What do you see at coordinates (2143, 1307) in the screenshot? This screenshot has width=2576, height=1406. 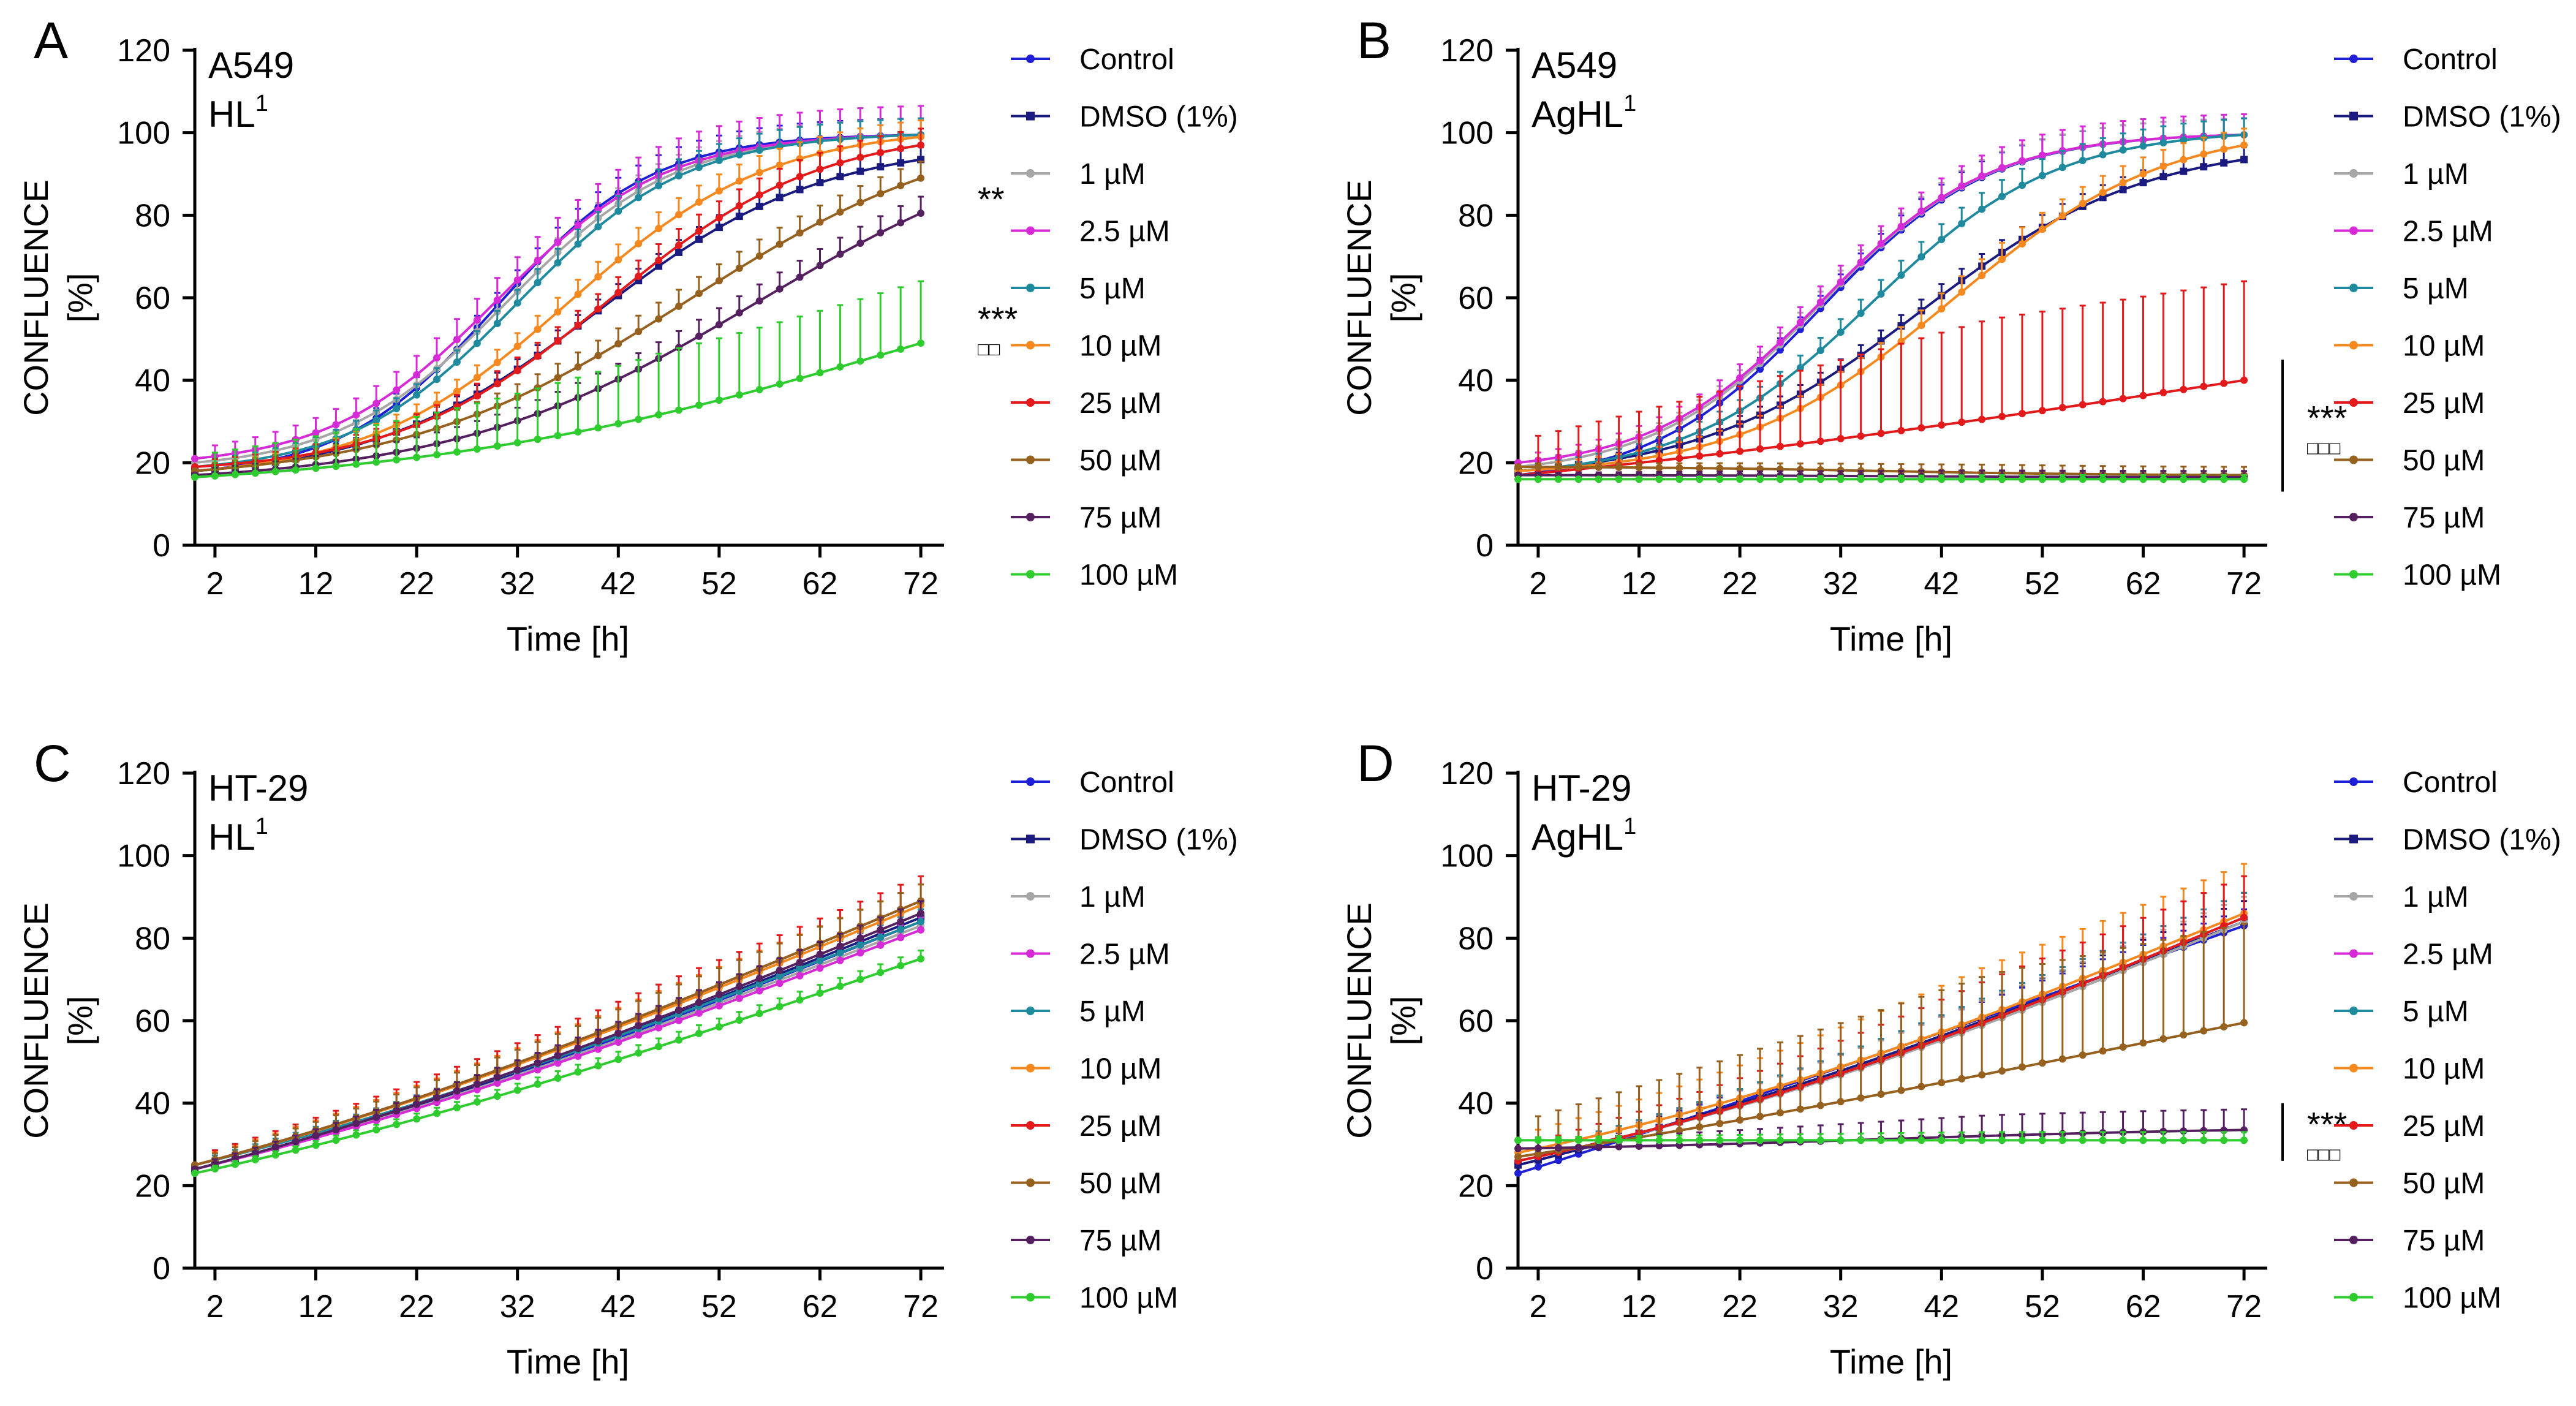 I see `x-tick-label: 62` at bounding box center [2143, 1307].